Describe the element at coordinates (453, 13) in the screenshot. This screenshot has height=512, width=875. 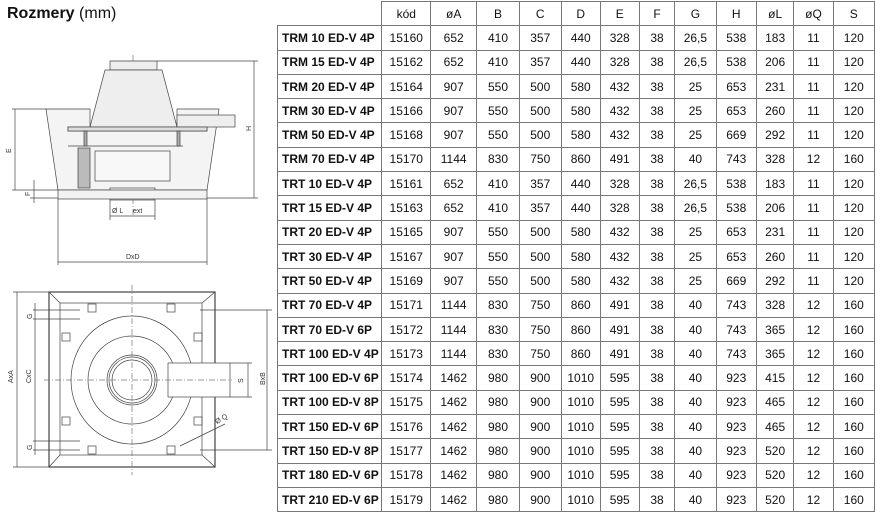
I see `column-header: øA` at that location.